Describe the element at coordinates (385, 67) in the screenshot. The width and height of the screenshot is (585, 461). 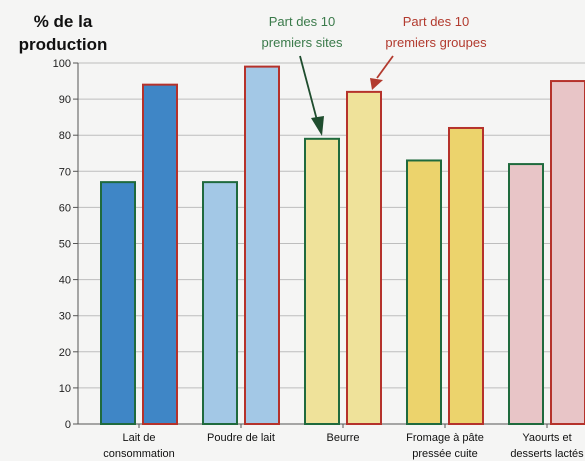
I see `annotation-groupes-arrow` at that location.